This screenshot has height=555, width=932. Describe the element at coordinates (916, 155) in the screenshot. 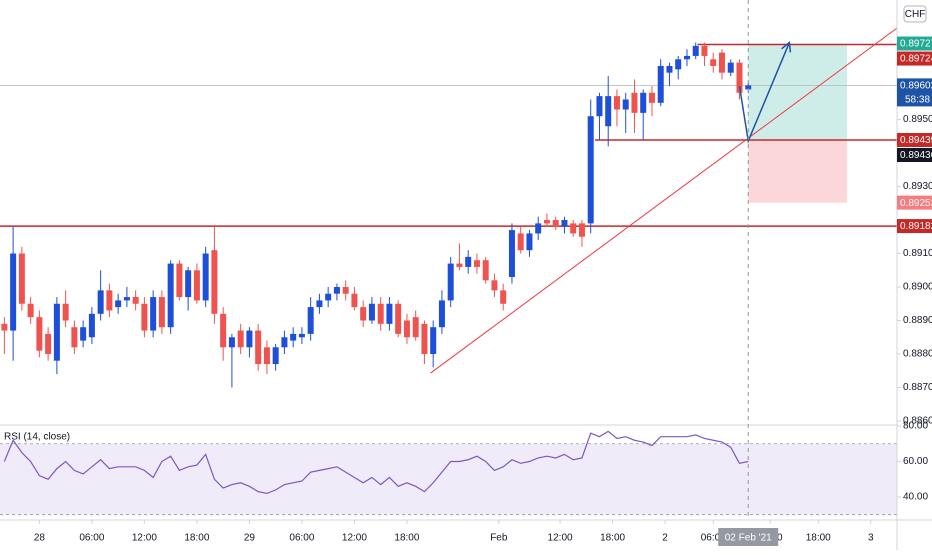

I see `price-label: 0.89436` at that location.